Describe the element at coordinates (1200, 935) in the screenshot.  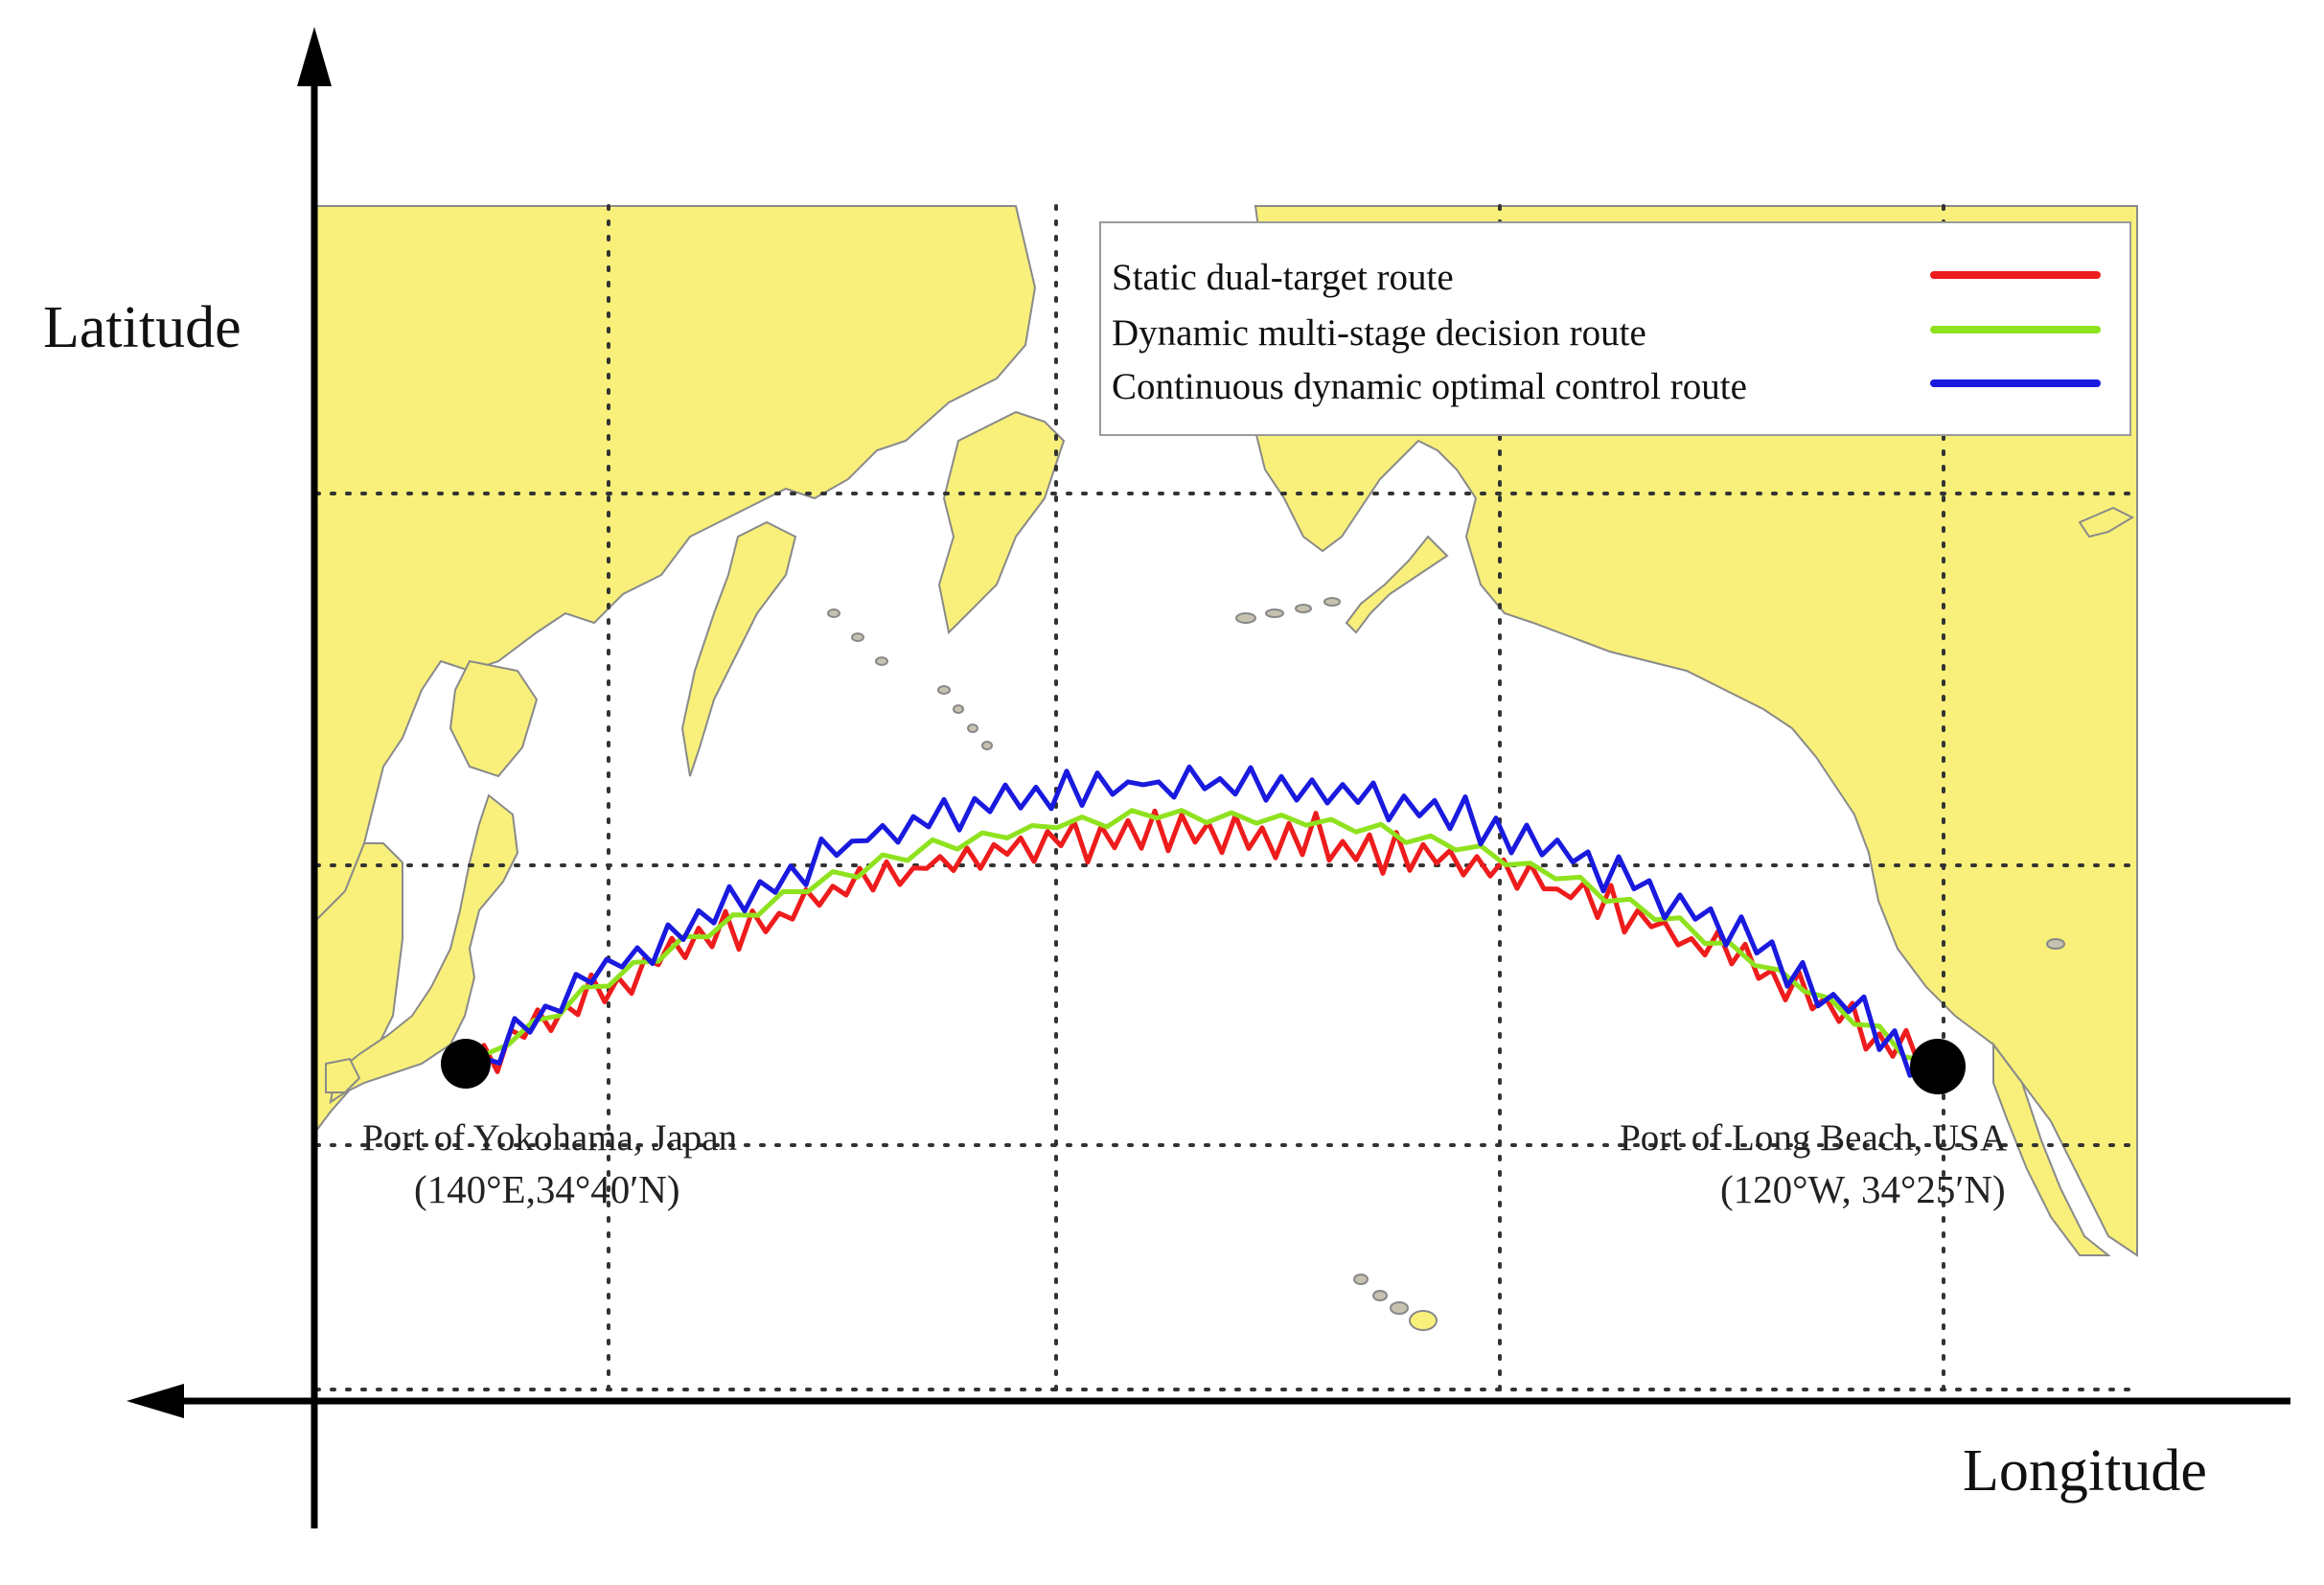
I see `route-dynamic-multi-stage` at that location.